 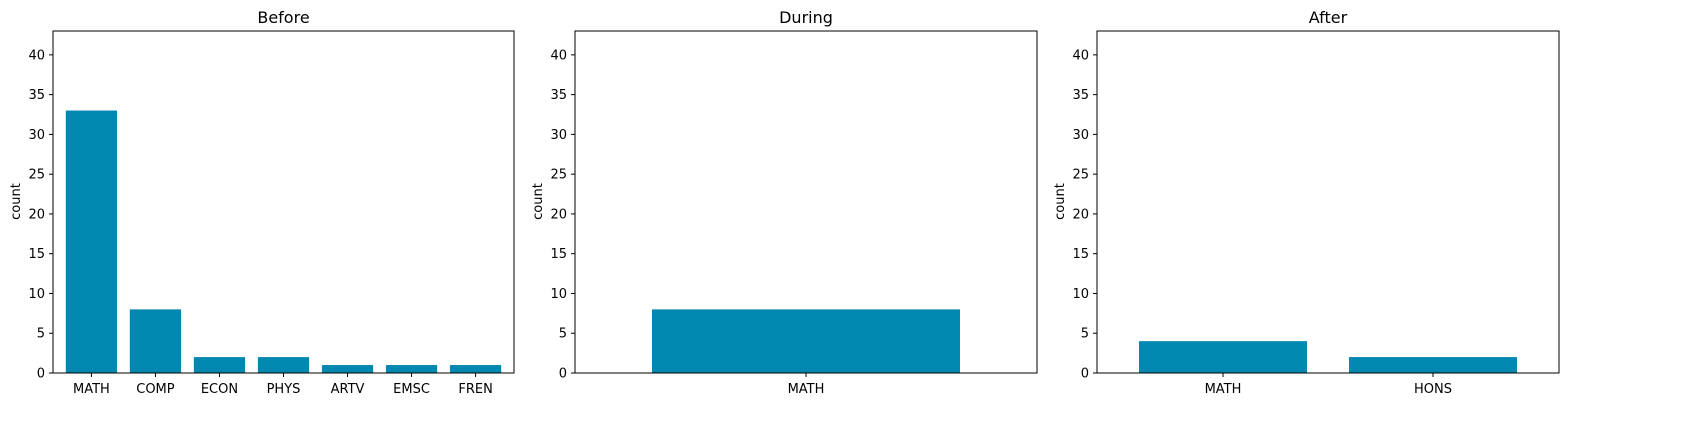 What do you see at coordinates (411, 389) in the screenshot?
I see `x-tick-label: EMSC` at bounding box center [411, 389].